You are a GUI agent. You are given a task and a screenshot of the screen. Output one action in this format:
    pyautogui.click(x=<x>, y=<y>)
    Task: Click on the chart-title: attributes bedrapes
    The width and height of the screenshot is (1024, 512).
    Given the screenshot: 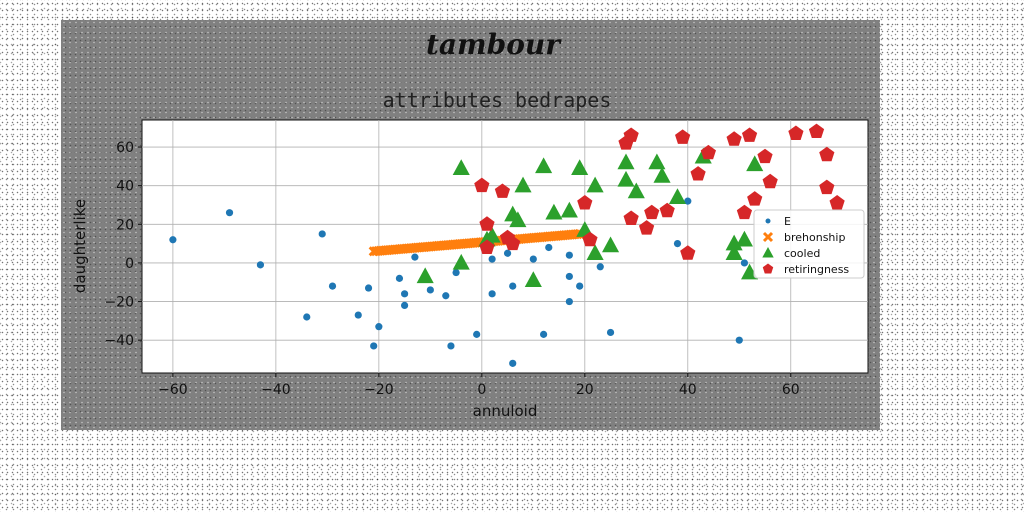 What is the action you would take?
    pyautogui.click(x=497, y=100)
    